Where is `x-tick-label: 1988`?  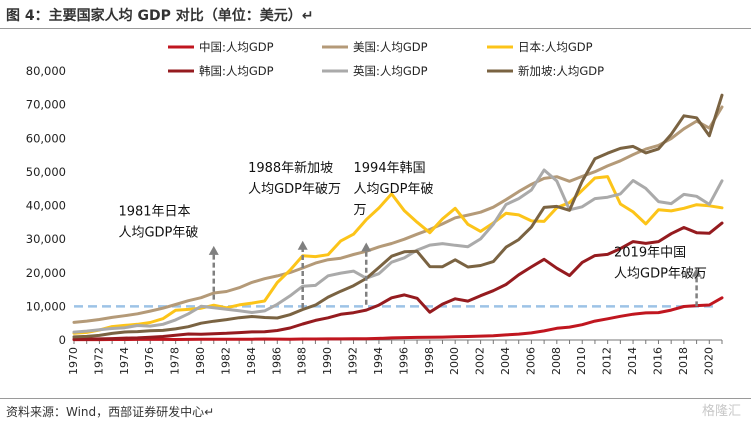 x-tick-label: 1988 is located at coordinates (302, 361).